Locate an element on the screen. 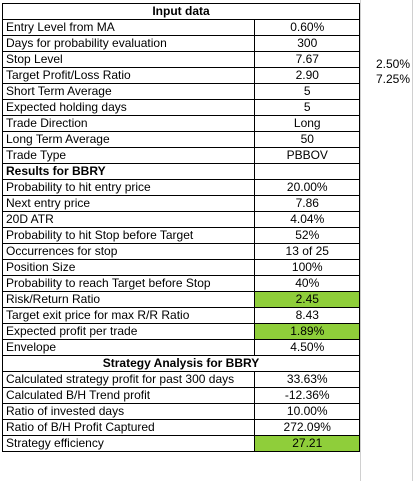 This screenshot has height=481, width=418. row-value-cell: -12.36% is located at coordinates (307, 395).